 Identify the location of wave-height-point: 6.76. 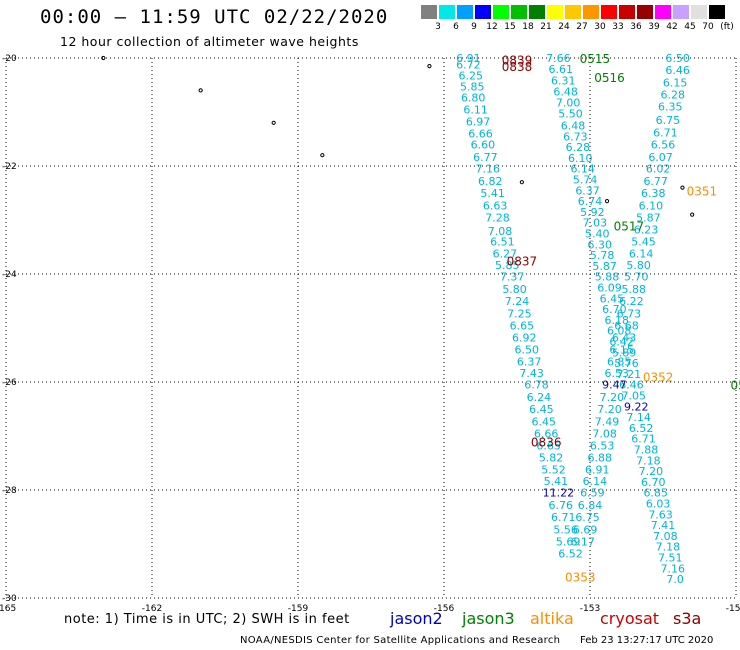
(561, 505).